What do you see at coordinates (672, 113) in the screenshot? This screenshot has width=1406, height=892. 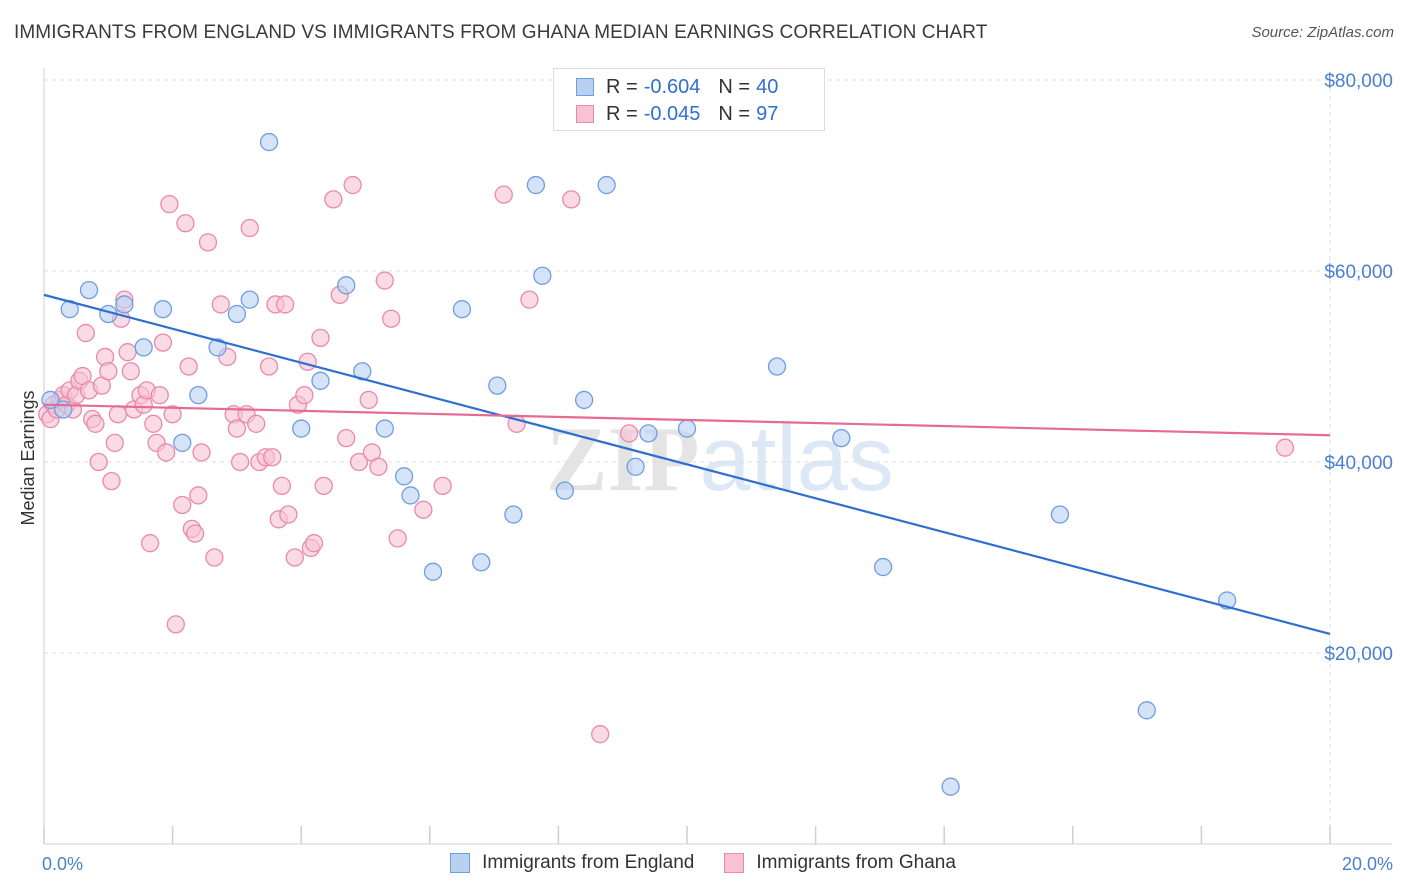 I see `legend-r-value: -0.045` at bounding box center [672, 113].